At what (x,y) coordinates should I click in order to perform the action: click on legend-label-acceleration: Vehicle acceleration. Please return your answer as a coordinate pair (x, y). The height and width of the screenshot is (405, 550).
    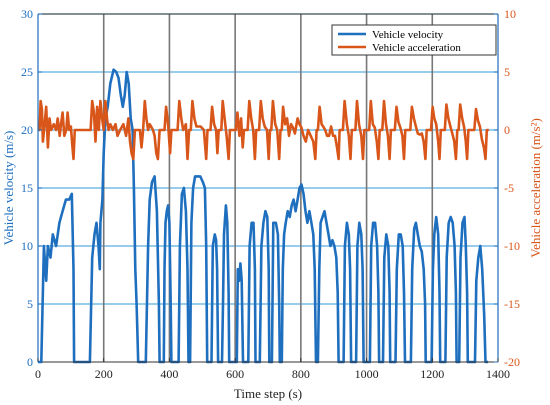
    Looking at the image, I should click on (416, 48).